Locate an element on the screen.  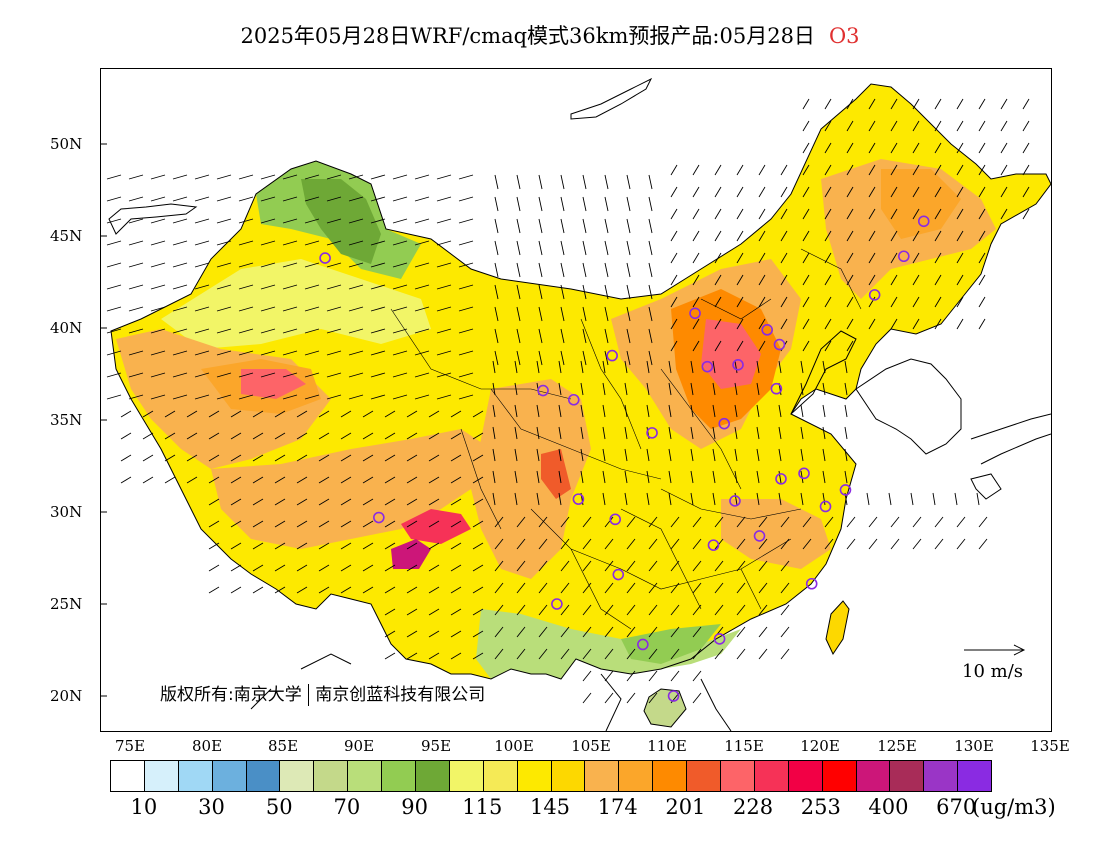
hainan-coast is located at coordinates (665, 708).